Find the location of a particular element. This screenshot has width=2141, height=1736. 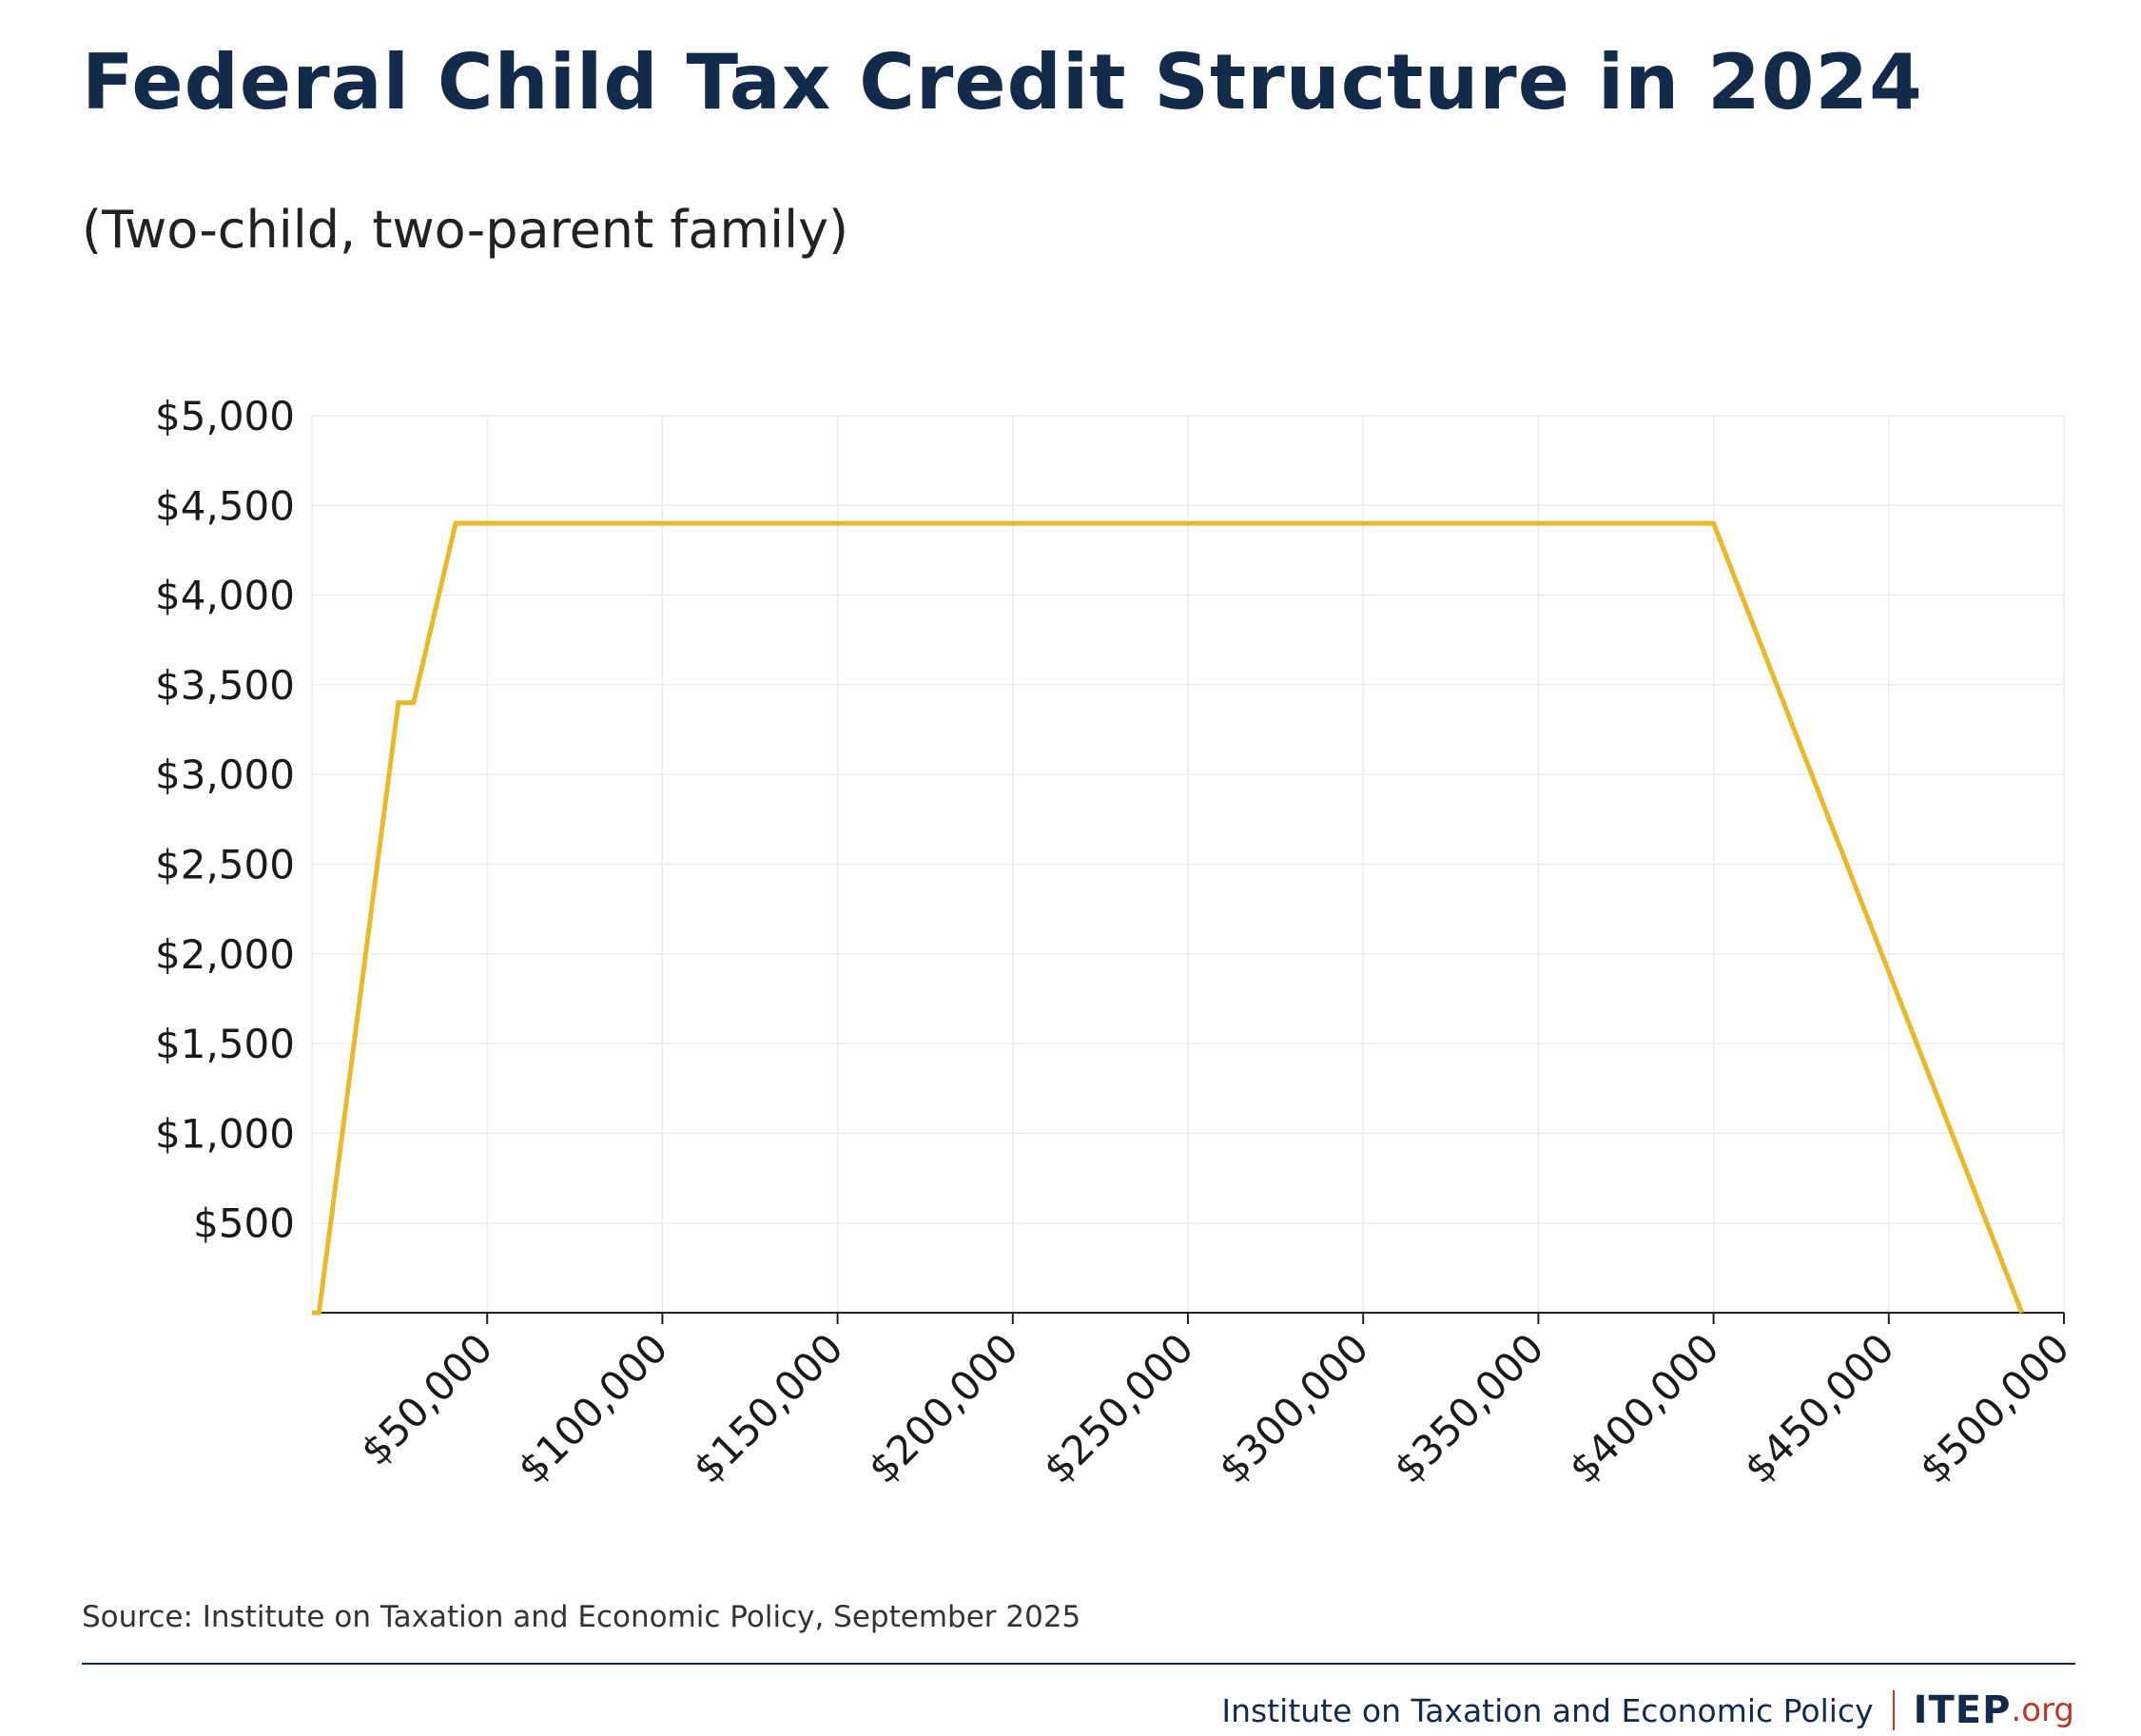

footer-divider-line is located at coordinates (1078, 1664).